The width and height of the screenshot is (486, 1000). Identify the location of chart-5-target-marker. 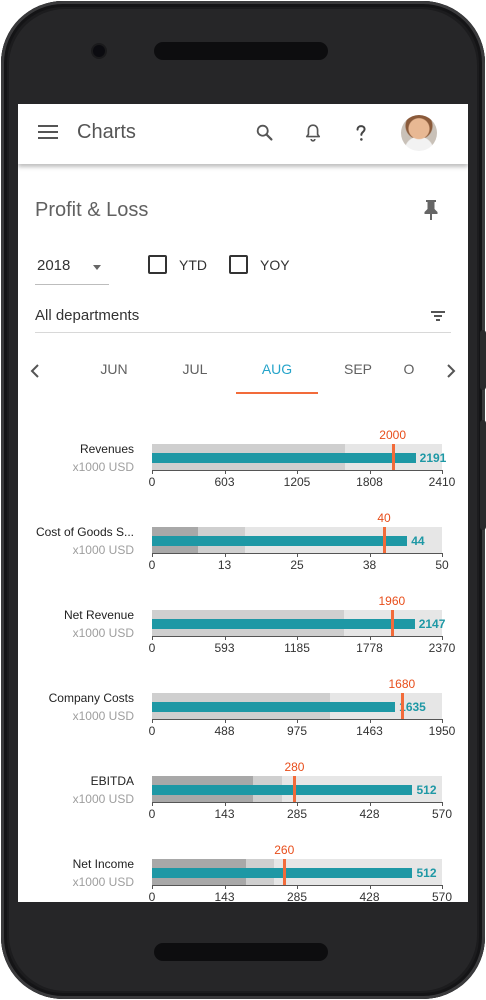
(285, 872).